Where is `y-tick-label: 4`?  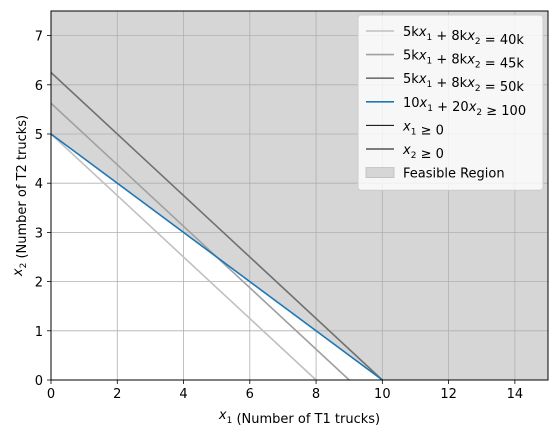 y-tick-label: 4 is located at coordinates (39, 184).